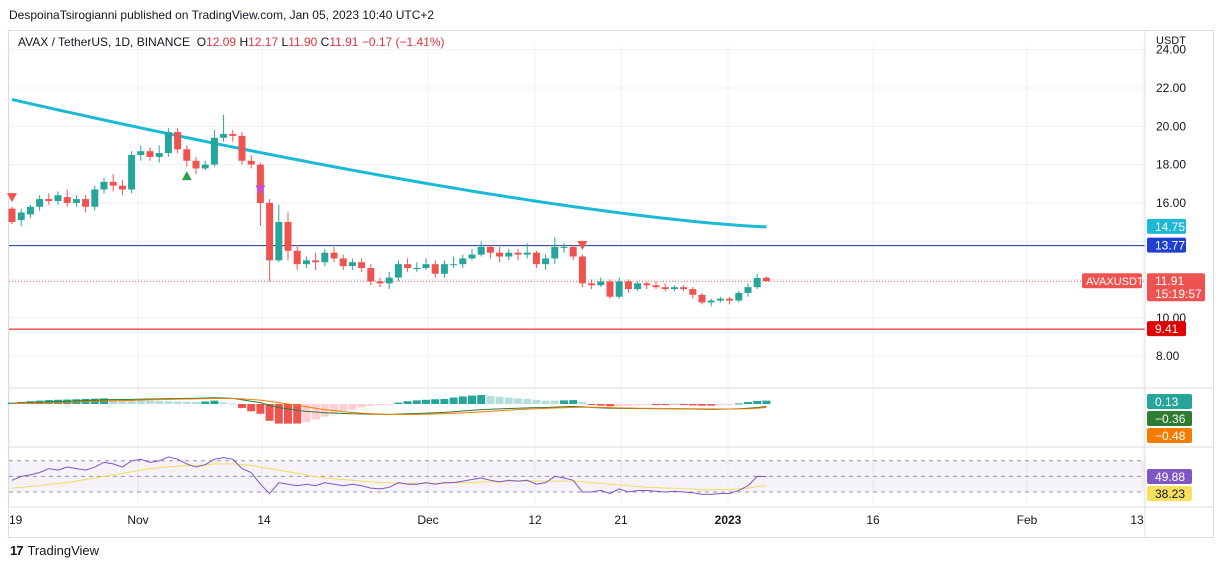 This screenshot has width=1224, height=569. What do you see at coordinates (104, 42) in the screenshot?
I see `legend-symbol: AVAX / TetherUS, 1D, BINANCE` at bounding box center [104, 42].